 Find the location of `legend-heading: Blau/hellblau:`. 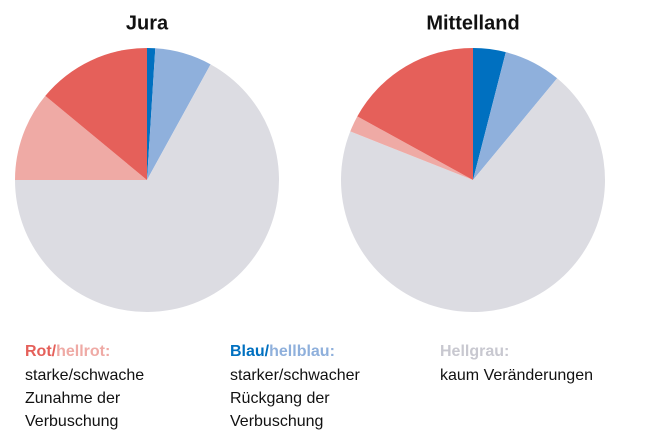

legend-heading: Blau/hellblau: is located at coordinates (282, 351).